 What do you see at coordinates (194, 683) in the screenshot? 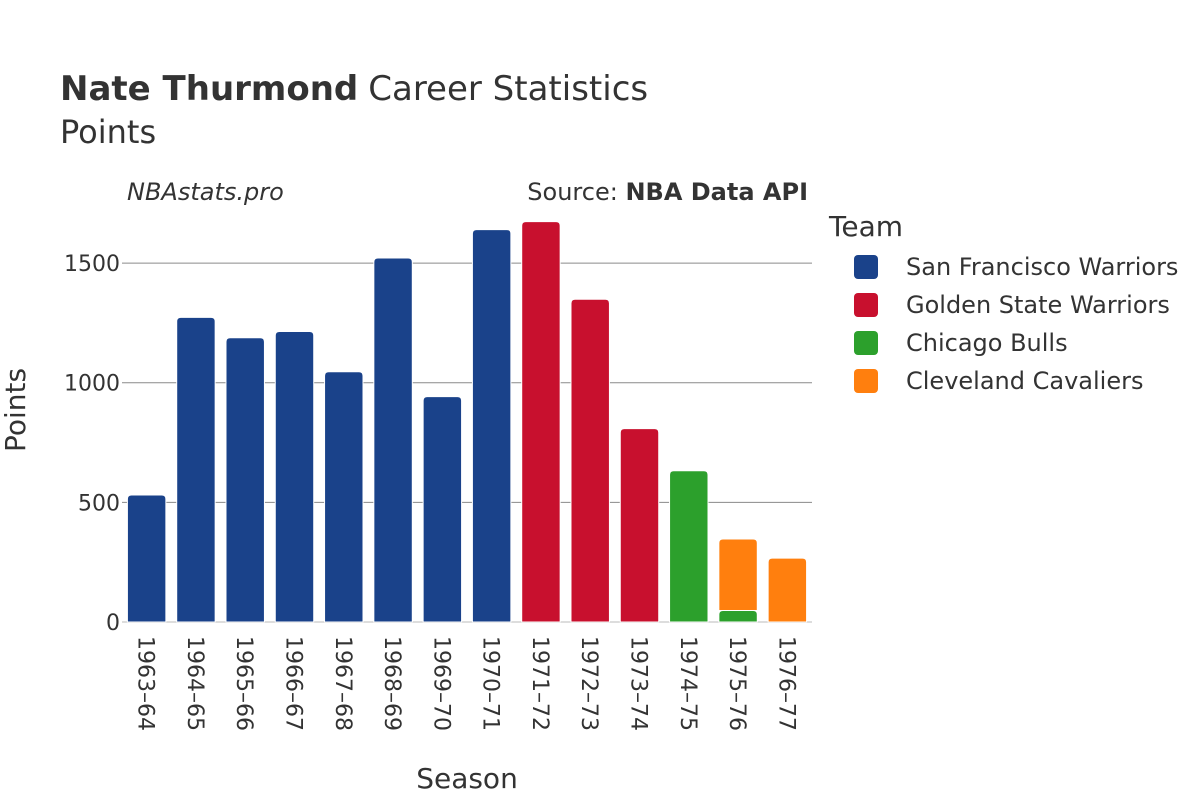
I see `x-tick-label: 1964–65` at bounding box center [194, 683].